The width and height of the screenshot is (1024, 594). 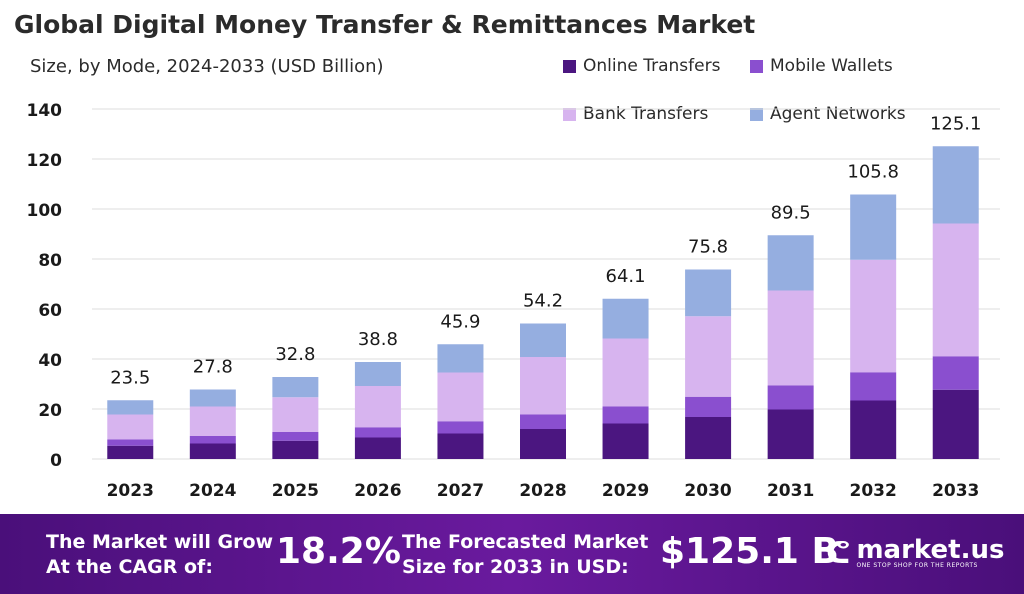 What do you see at coordinates (212, 491) in the screenshot?
I see `x-tick-label: 2024` at bounding box center [212, 491].